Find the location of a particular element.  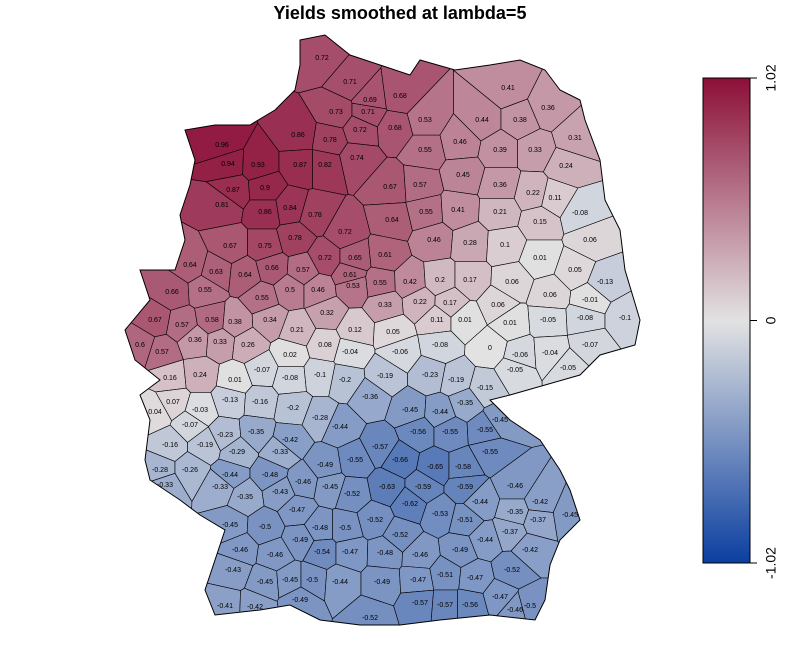

region-label: 0.15 is located at coordinates (540, 222).